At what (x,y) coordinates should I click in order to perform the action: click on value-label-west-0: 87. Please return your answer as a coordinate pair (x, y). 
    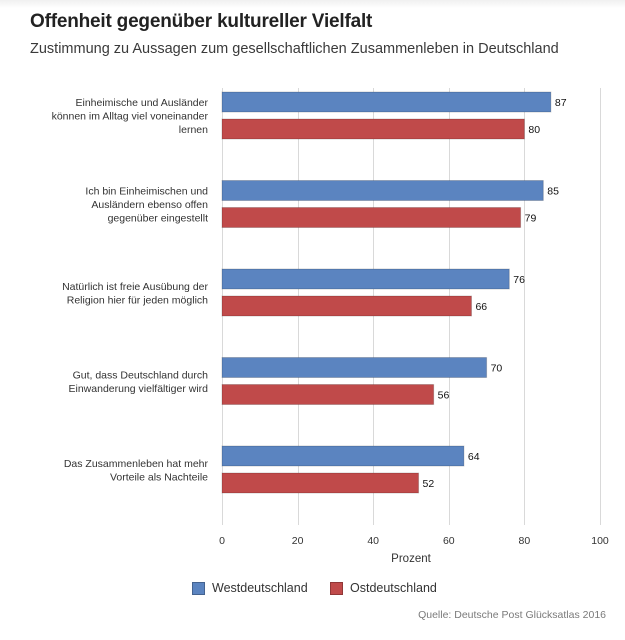
    Looking at the image, I should click on (561, 103).